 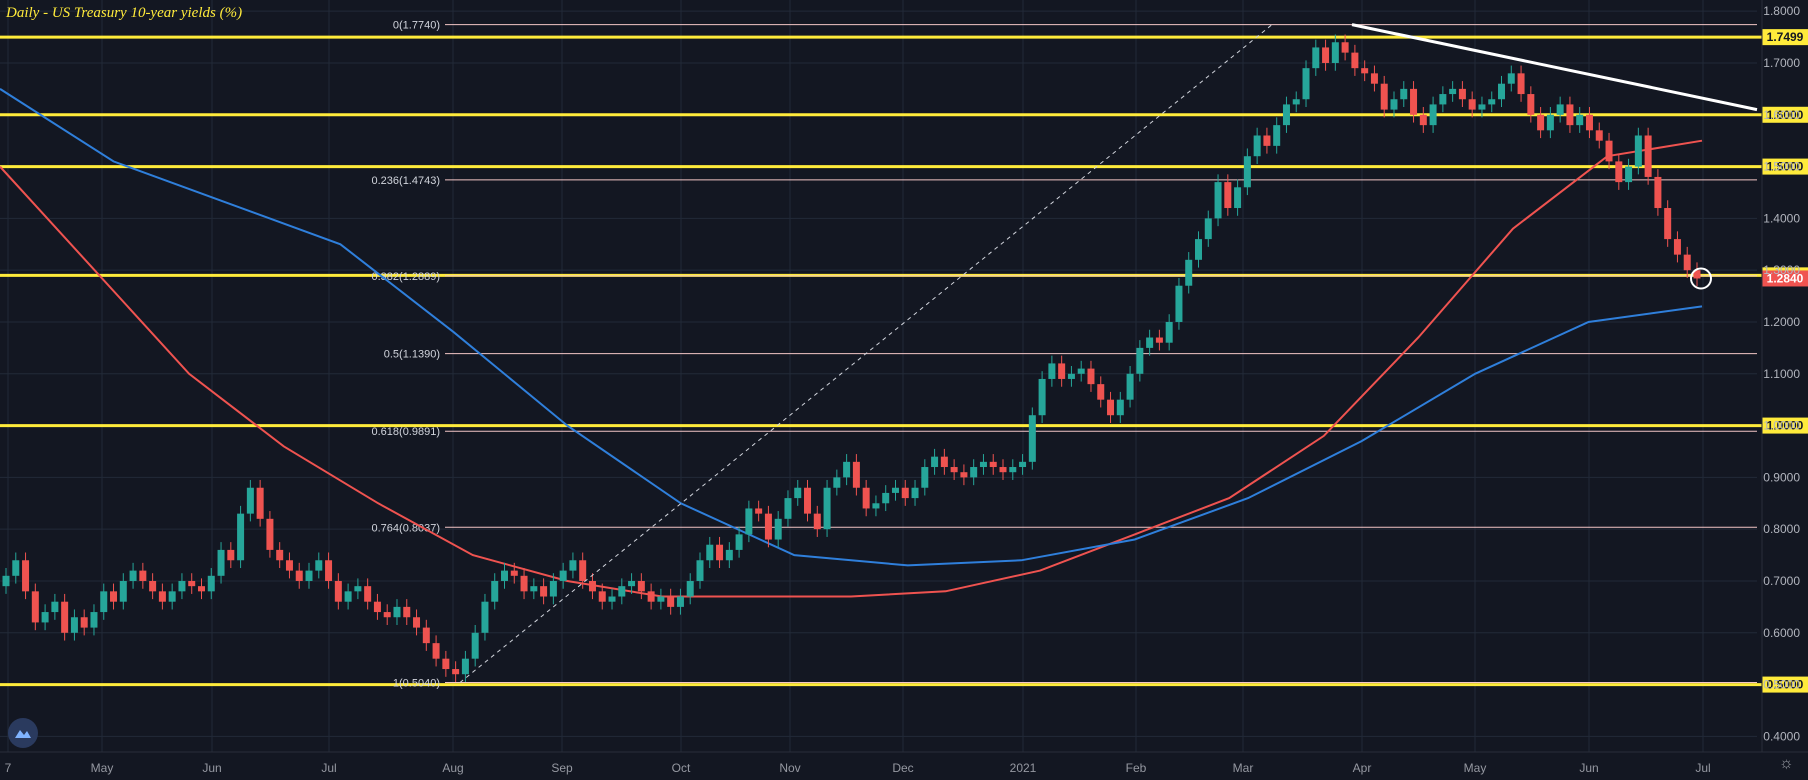 I want to click on x-tick-label: 7, so click(x=8, y=768).